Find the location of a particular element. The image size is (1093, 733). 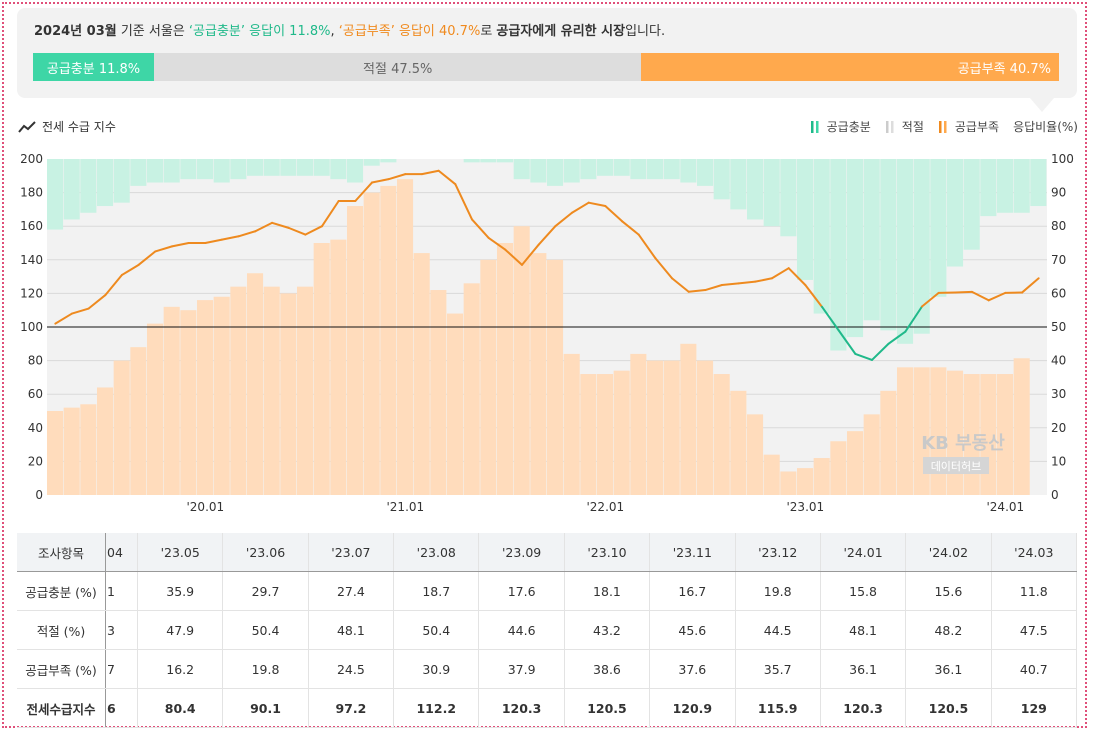

left-axis-tick: 160 is located at coordinates (31, 226).